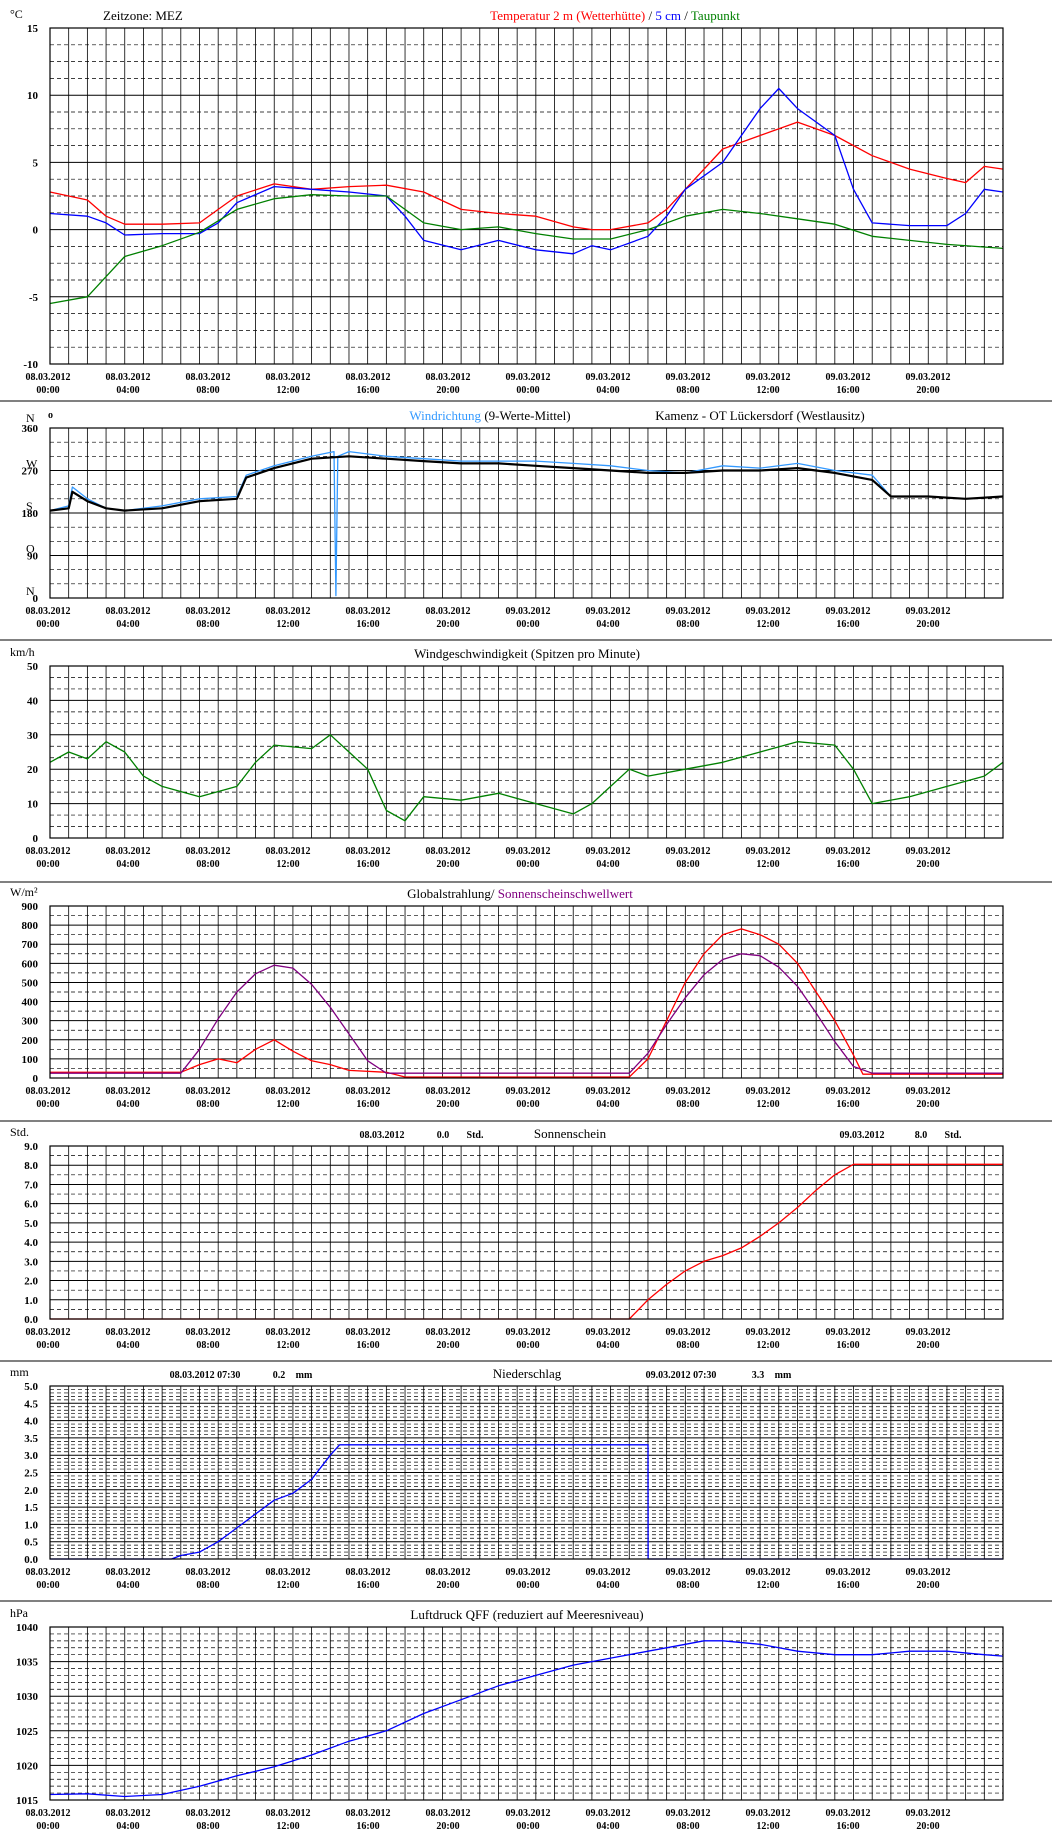 This screenshot has width=1052, height=1841. What do you see at coordinates (668, 15) in the screenshot?
I see `title-part: 5 cm` at bounding box center [668, 15].